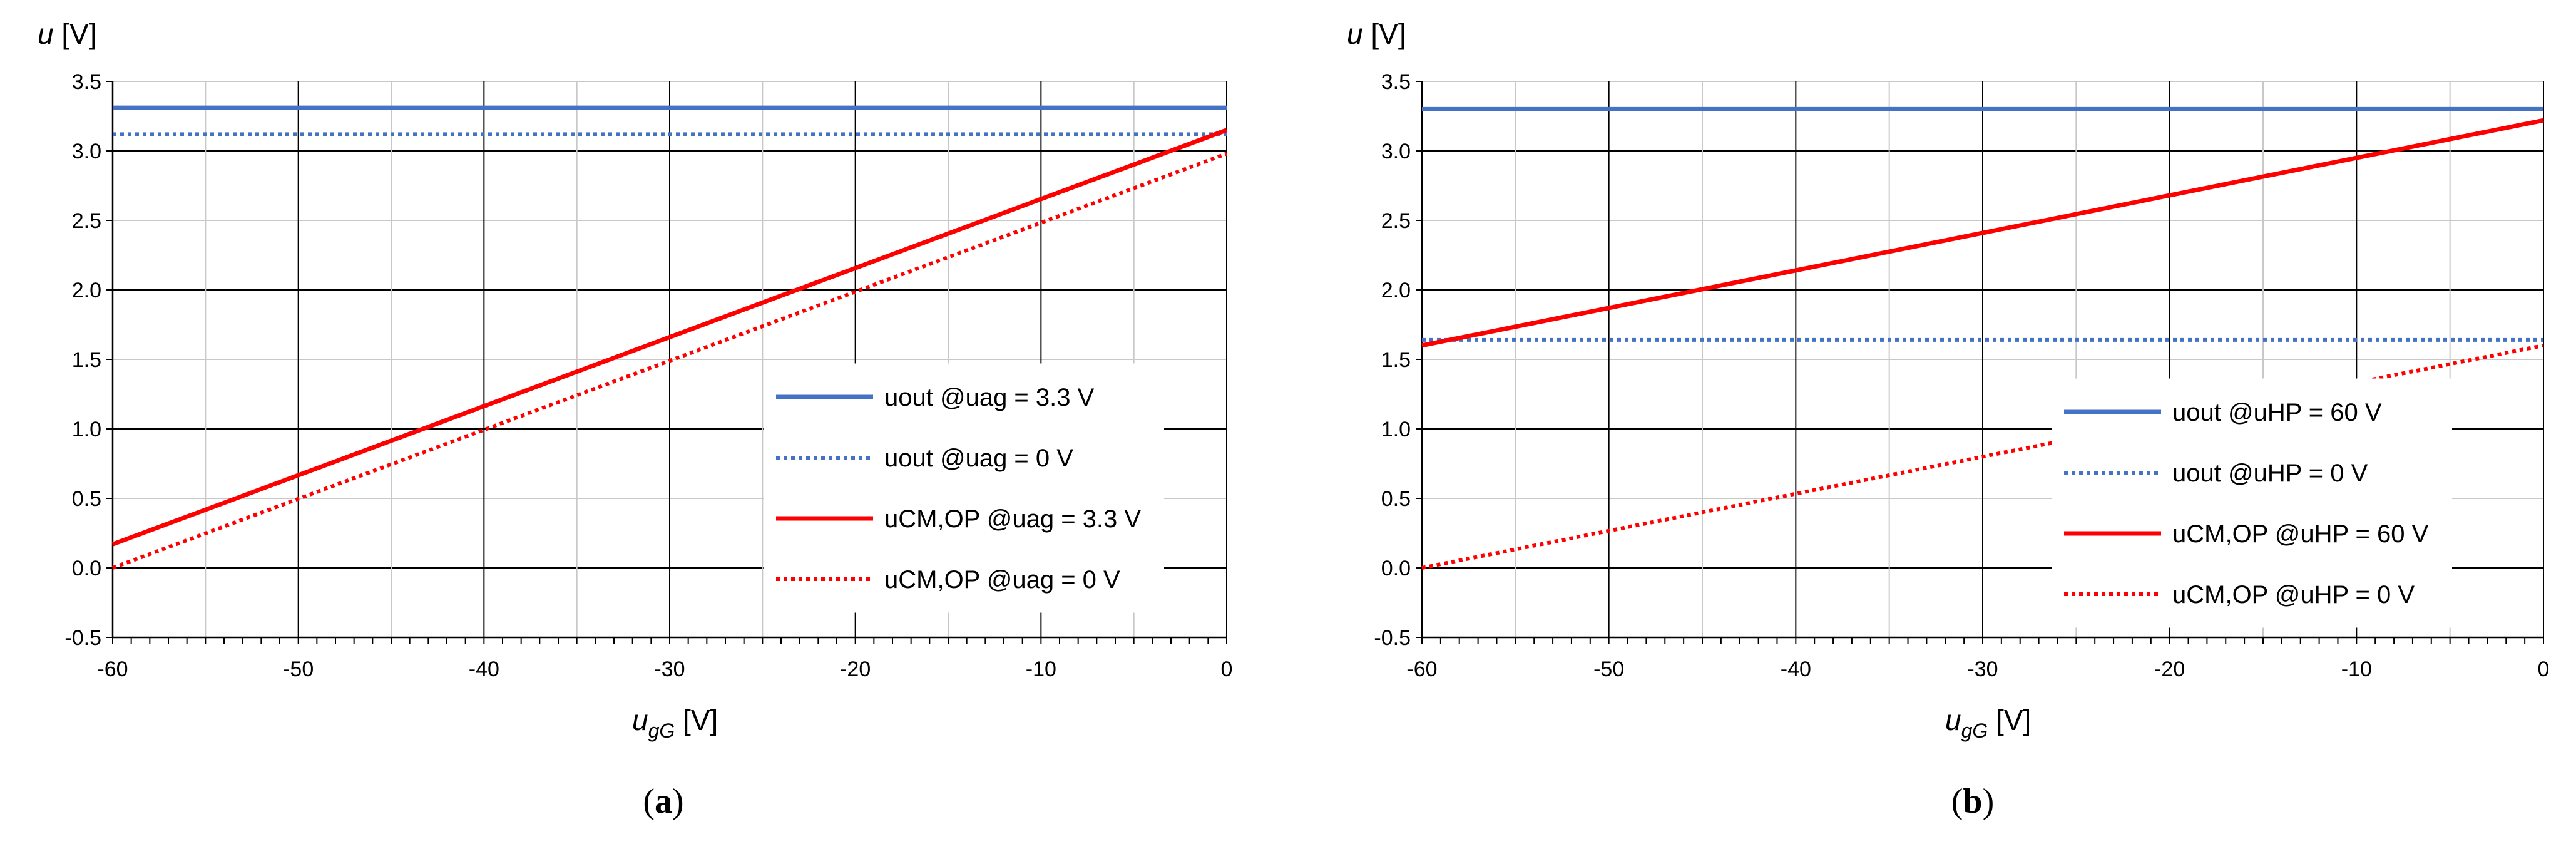  I want to click on panel-label: (b), so click(1972, 801).